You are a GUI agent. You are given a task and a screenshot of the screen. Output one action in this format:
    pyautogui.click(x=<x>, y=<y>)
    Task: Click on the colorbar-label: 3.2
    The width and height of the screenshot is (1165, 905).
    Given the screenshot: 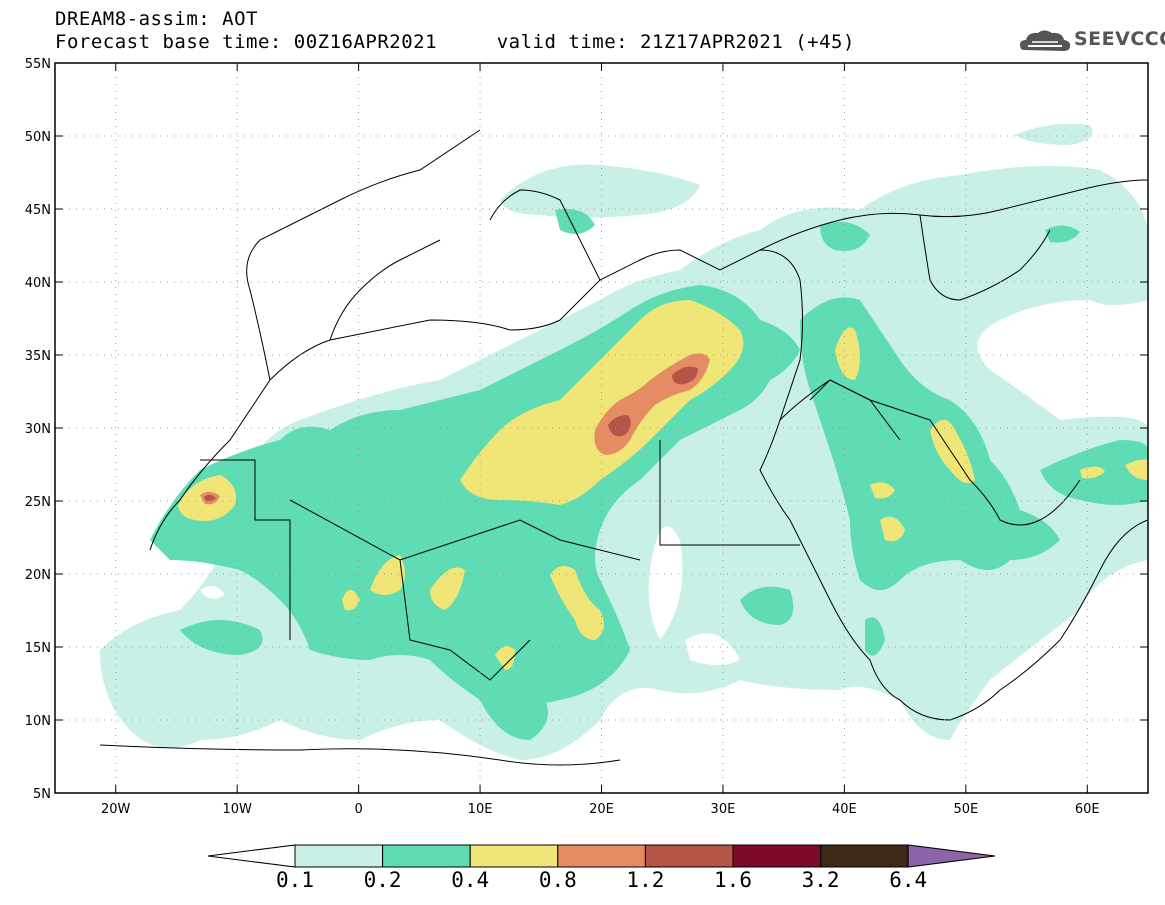 What is the action you would take?
    pyautogui.click(x=820, y=880)
    